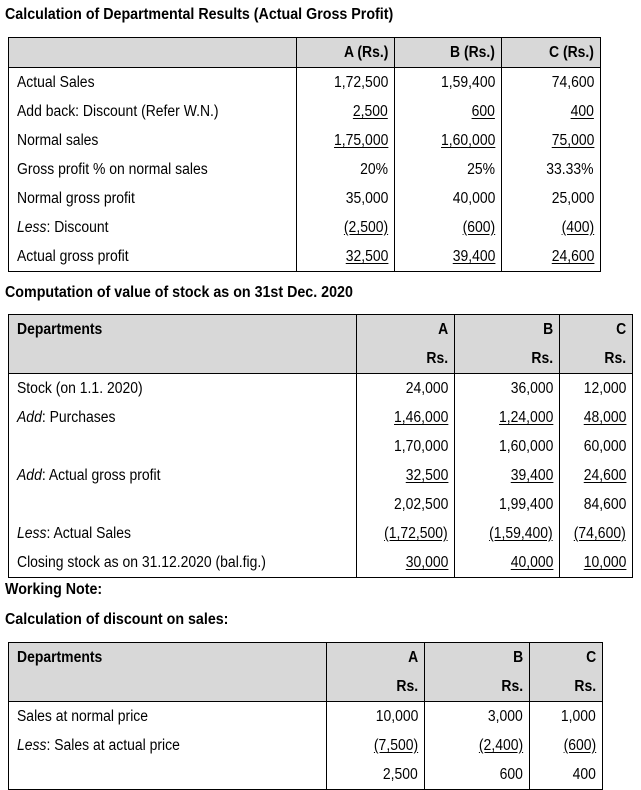  What do you see at coordinates (345, 111) in the screenshot?
I see `value-a: 2,500` at bounding box center [345, 111].